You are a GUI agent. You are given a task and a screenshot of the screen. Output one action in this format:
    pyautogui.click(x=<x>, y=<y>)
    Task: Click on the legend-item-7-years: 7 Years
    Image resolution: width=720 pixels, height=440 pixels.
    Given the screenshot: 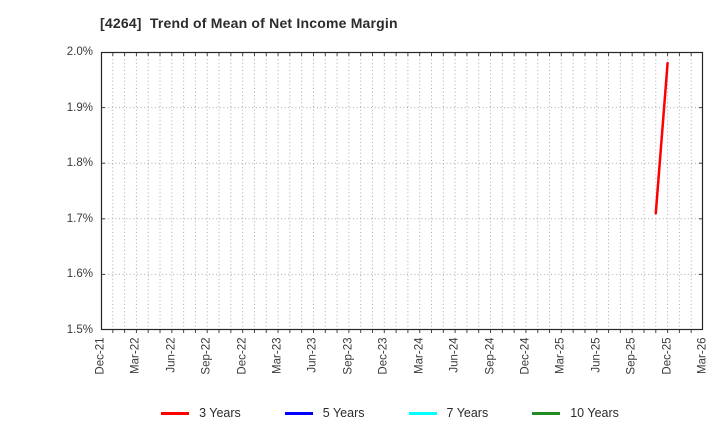 What is the action you would take?
    pyautogui.click(x=448, y=413)
    